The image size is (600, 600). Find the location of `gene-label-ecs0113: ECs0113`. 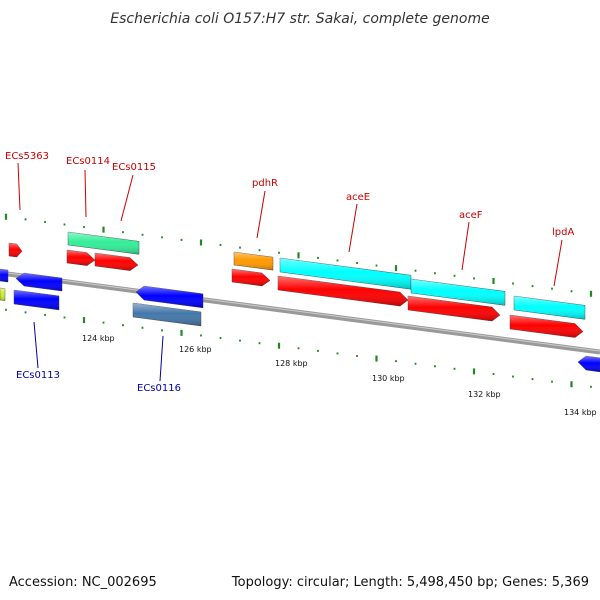

gene-label-ecs0113: ECs0113 is located at coordinates (38, 375).